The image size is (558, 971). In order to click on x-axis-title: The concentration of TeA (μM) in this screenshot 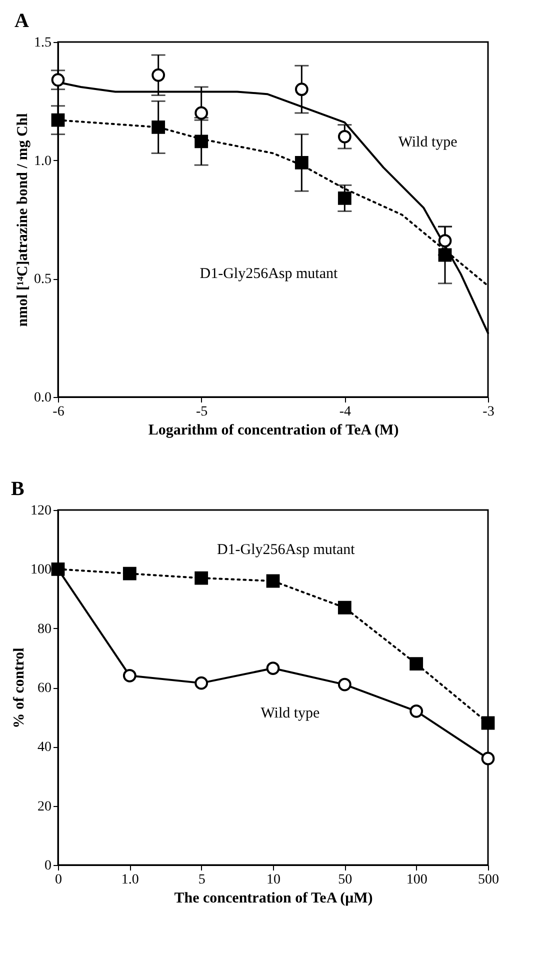, I will do `click(273, 898)`.